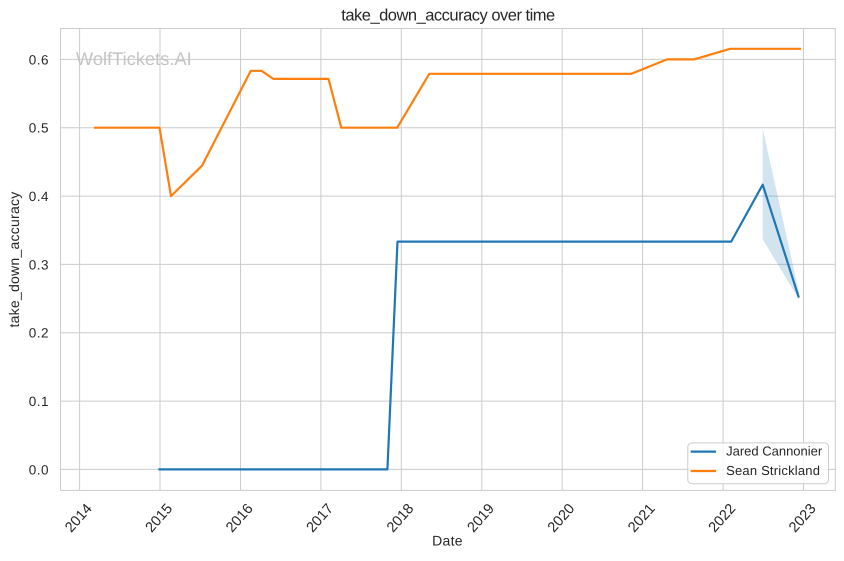 This screenshot has width=844, height=561. Describe the element at coordinates (39, 59) in the screenshot. I see `svg-text: 0.6` at that location.